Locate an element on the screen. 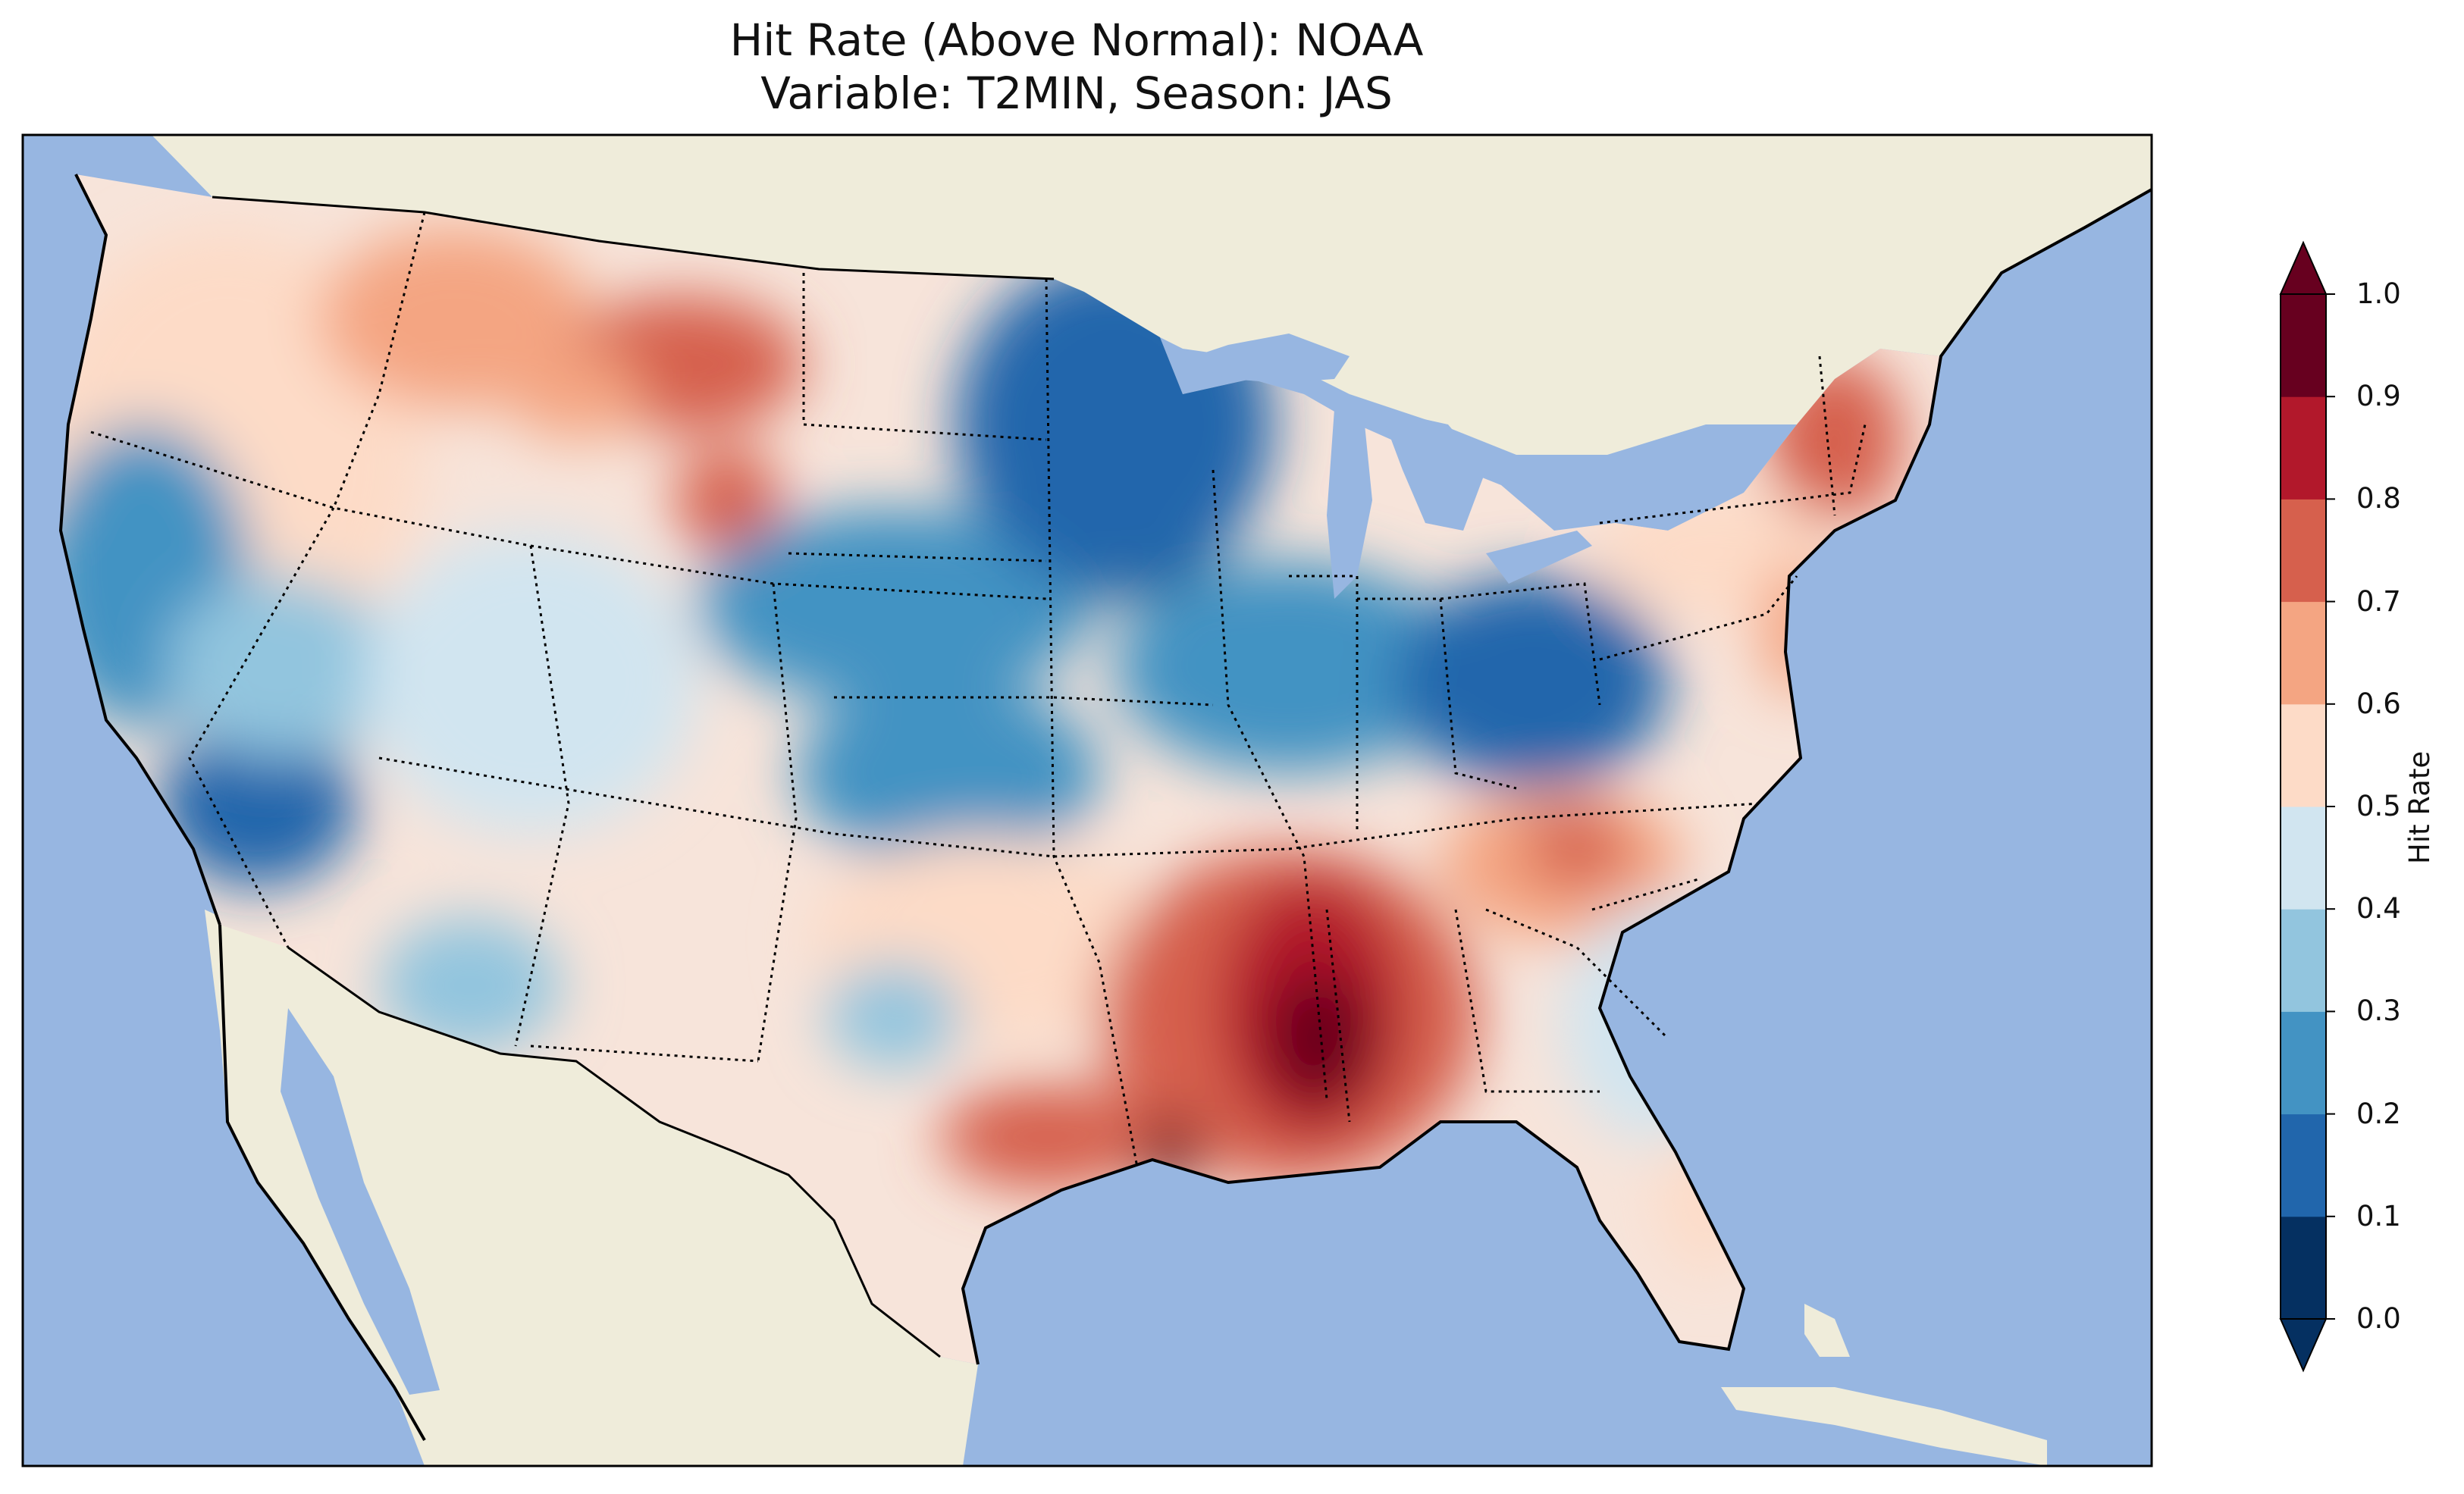 The image size is (2464, 1494). region-ohio-halo is located at coordinates (1531, 682).